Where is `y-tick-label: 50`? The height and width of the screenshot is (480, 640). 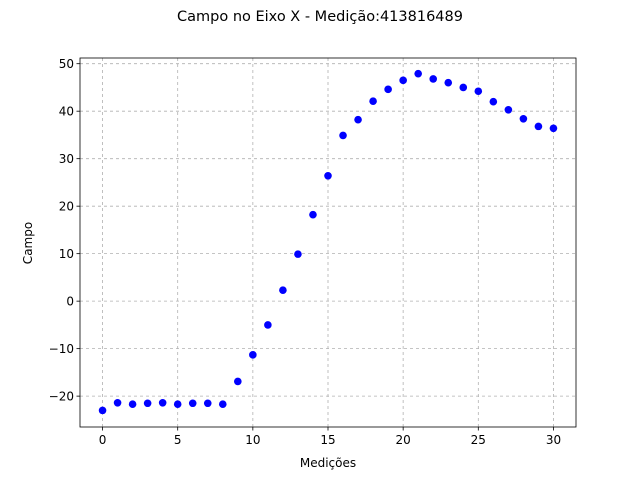 y-tick-label: 50 is located at coordinates (66, 64).